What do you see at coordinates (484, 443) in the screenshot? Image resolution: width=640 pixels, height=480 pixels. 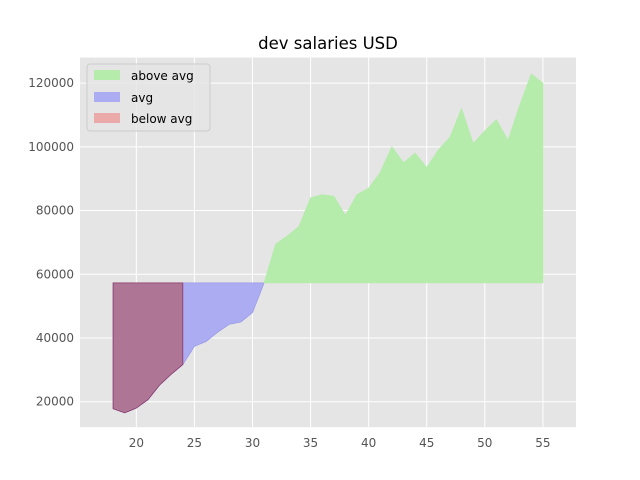 I see `x-tick-label-50: 50` at bounding box center [484, 443].